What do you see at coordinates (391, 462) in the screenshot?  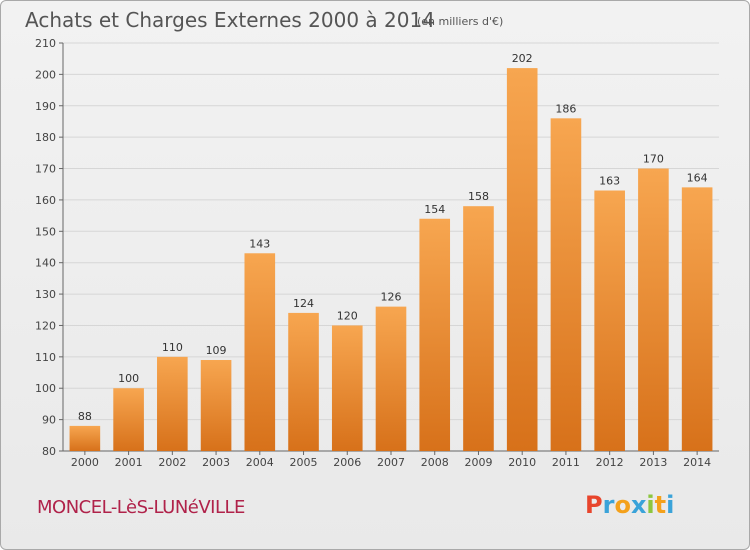 I see `x-tick-label: 2007` at bounding box center [391, 462].